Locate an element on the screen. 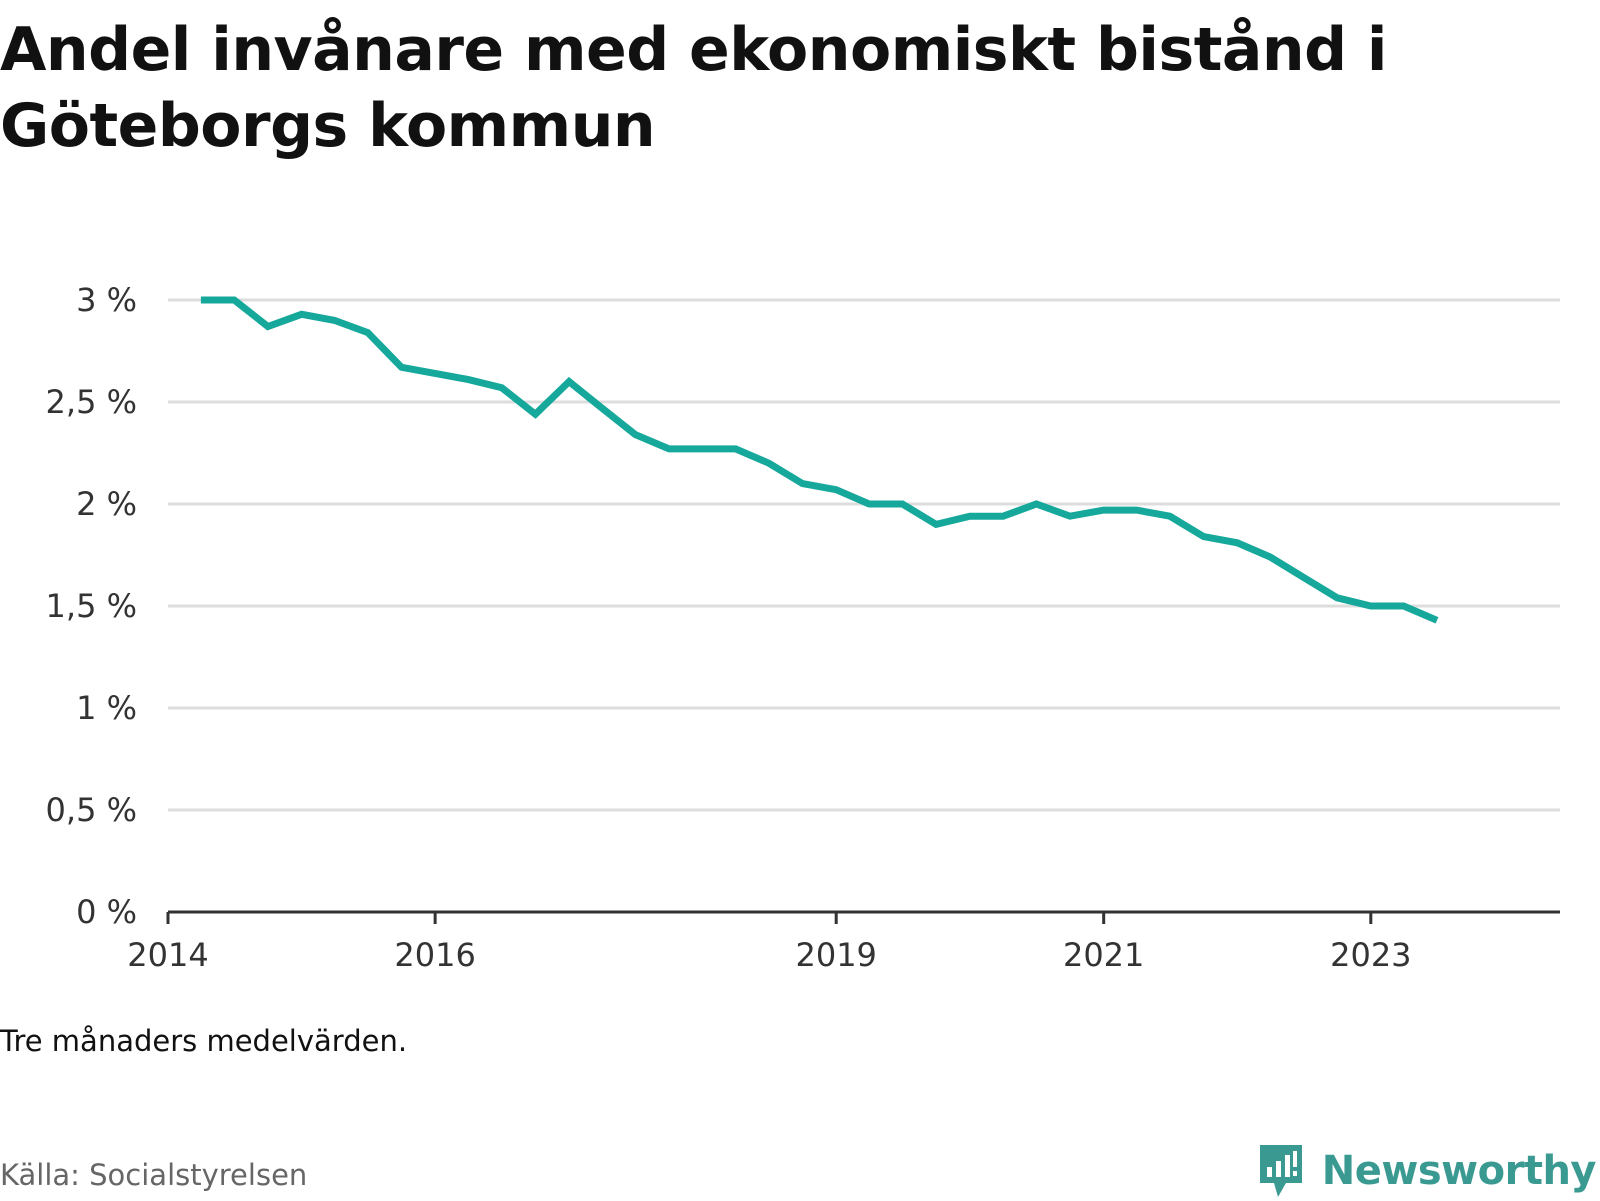 This screenshot has width=1600, height=1201. x-axis-ticks: 2014 2016 2019 2021 2023 is located at coordinates (769, 943).